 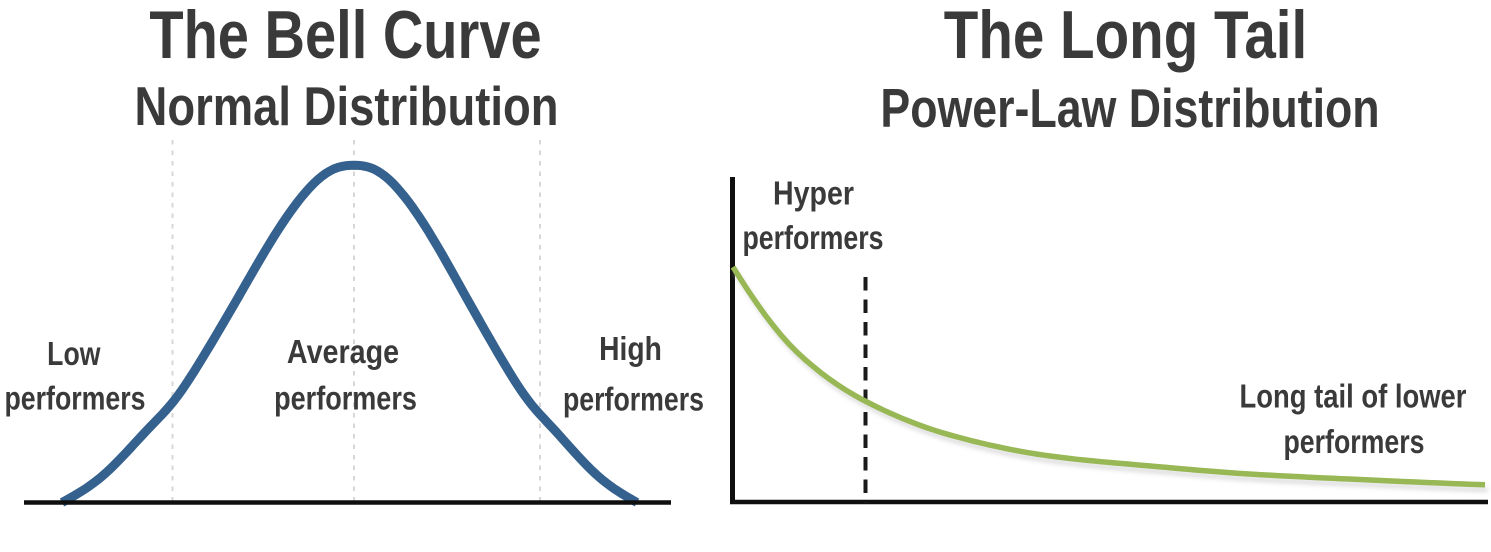 What do you see at coordinates (1125, 36) in the screenshot?
I see `svg-text: The Long Tail` at bounding box center [1125, 36].